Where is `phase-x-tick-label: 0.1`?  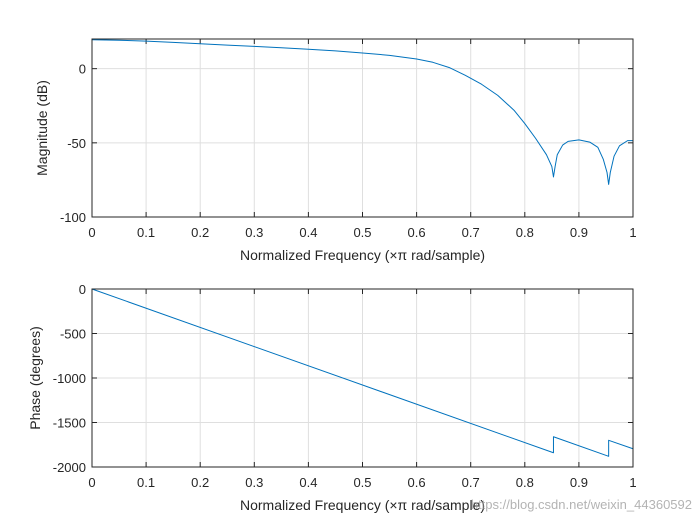 phase-x-tick-label: 0.1 is located at coordinates (146, 482).